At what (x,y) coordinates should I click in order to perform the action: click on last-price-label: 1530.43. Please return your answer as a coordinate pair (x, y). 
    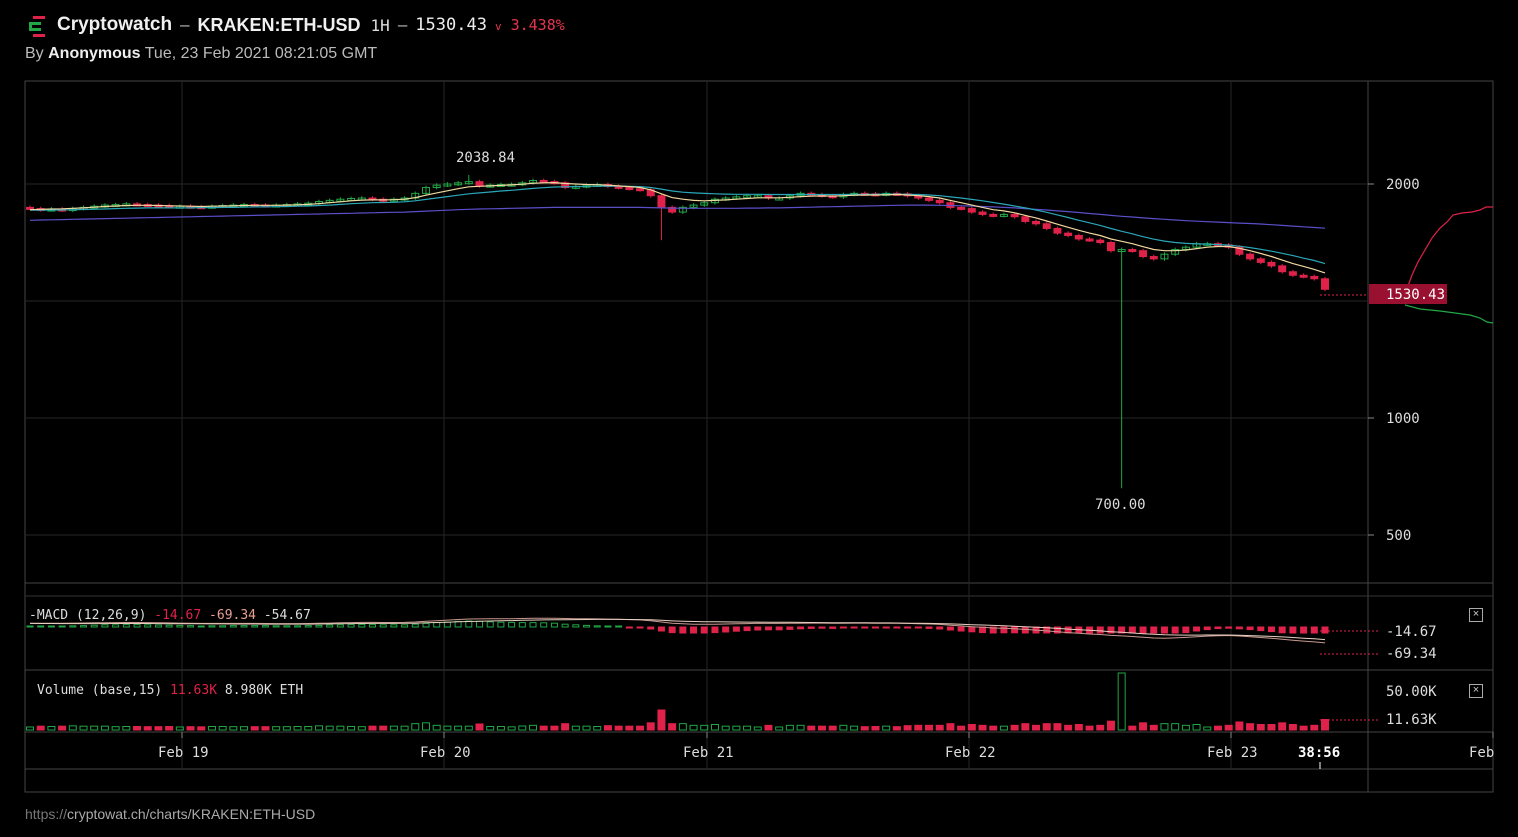
    Looking at the image, I should click on (1415, 295).